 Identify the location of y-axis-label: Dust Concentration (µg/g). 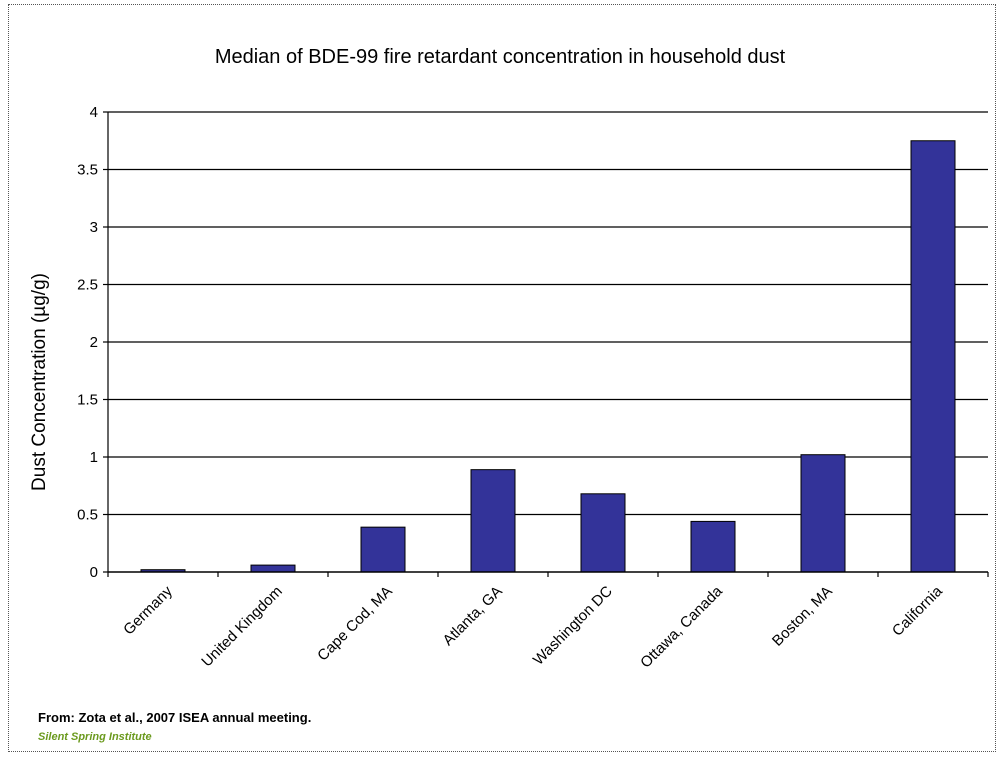
(39, 382).